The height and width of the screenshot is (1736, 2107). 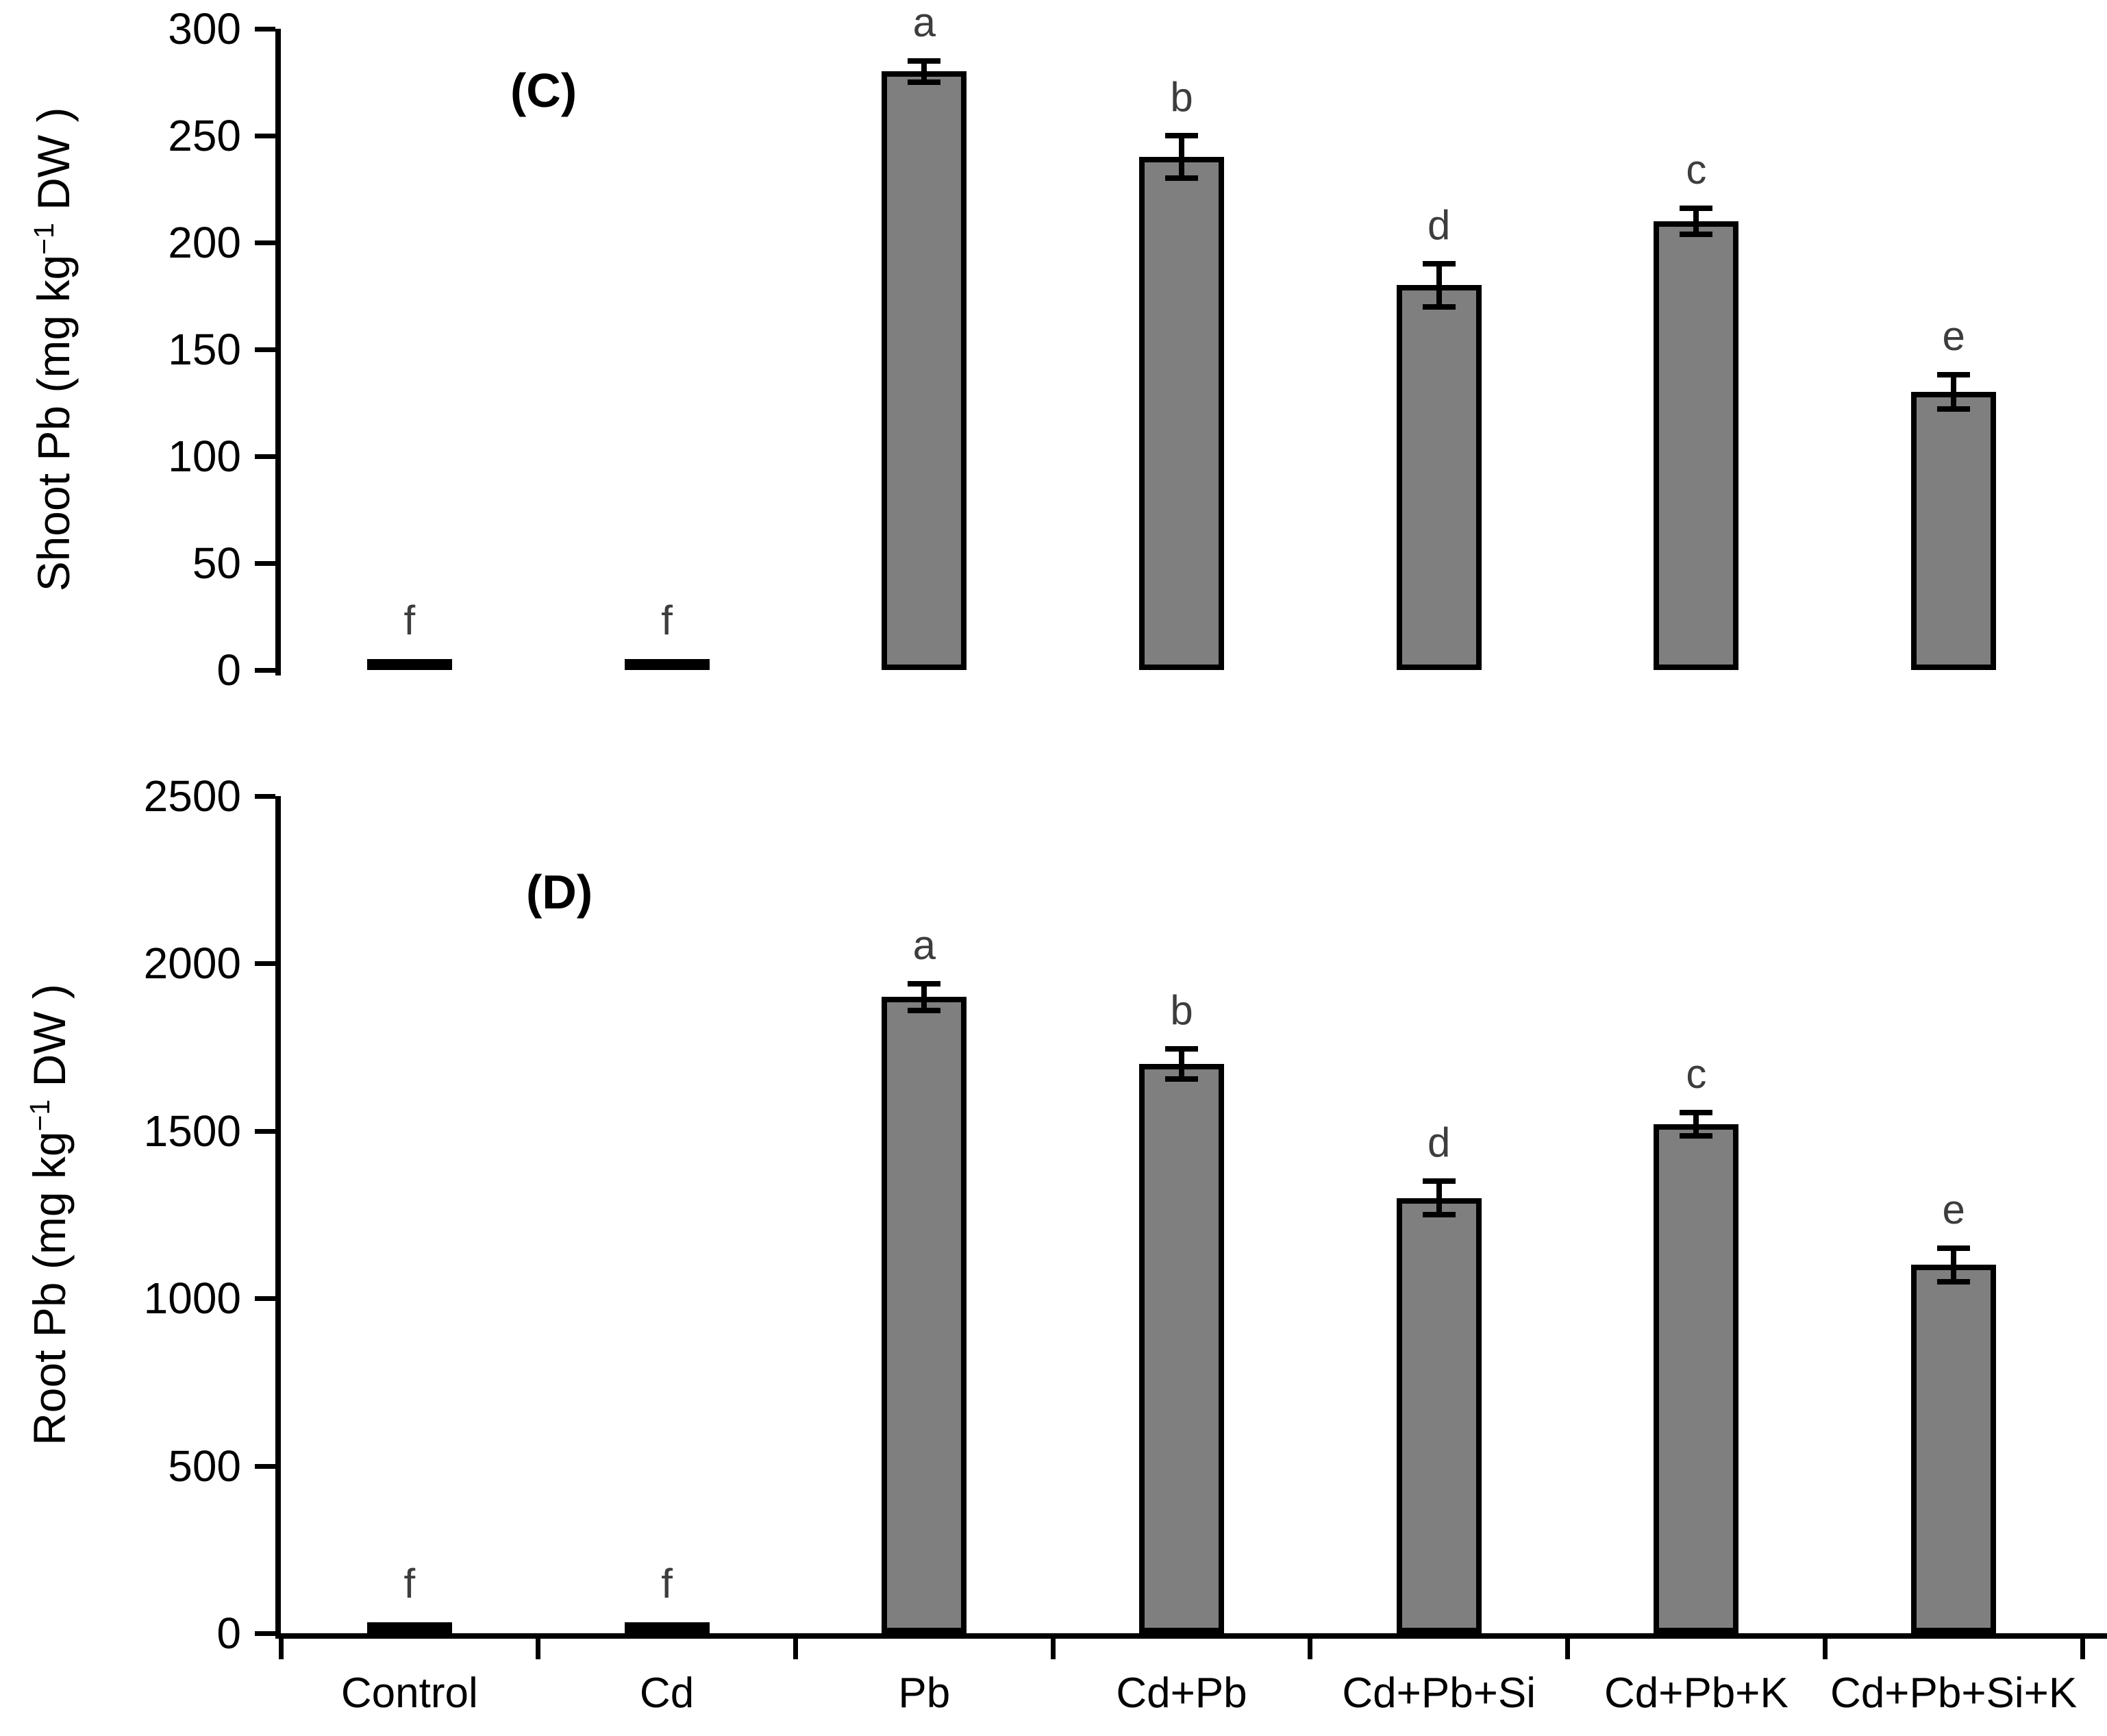 I want to click on y-axis-tick-label: 0, so click(x=228, y=1634).